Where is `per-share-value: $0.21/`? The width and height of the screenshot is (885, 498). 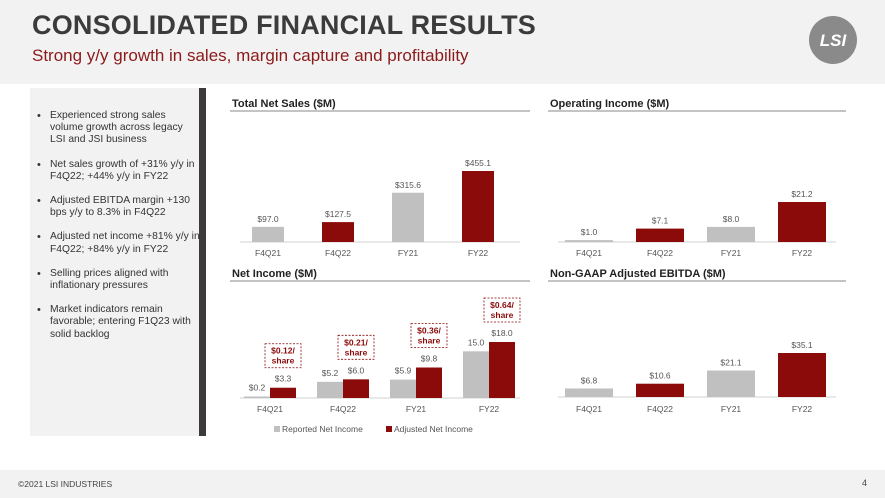 per-share-value: $0.21/ is located at coordinates (356, 342).